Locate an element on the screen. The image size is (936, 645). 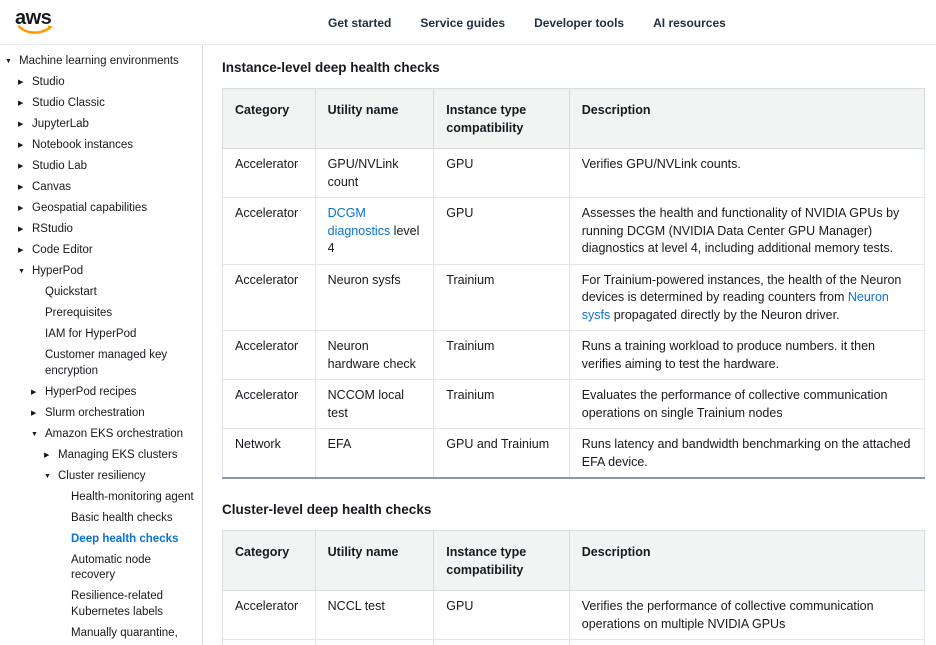
utility-name-cell: GPU/NVLink count is located at coordinates (374, 173).